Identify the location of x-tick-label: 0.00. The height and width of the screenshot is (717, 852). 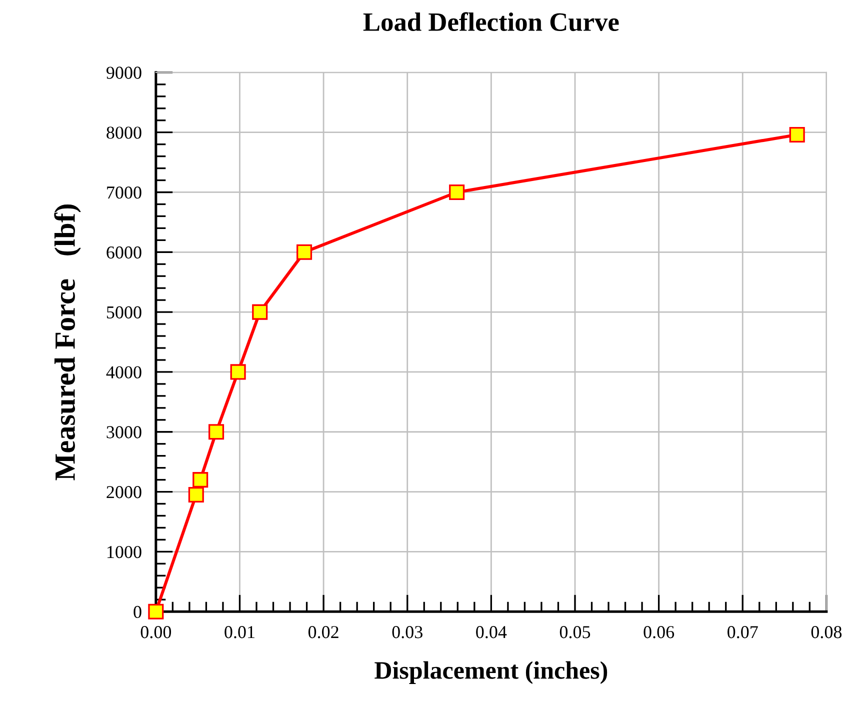
(156, 632).